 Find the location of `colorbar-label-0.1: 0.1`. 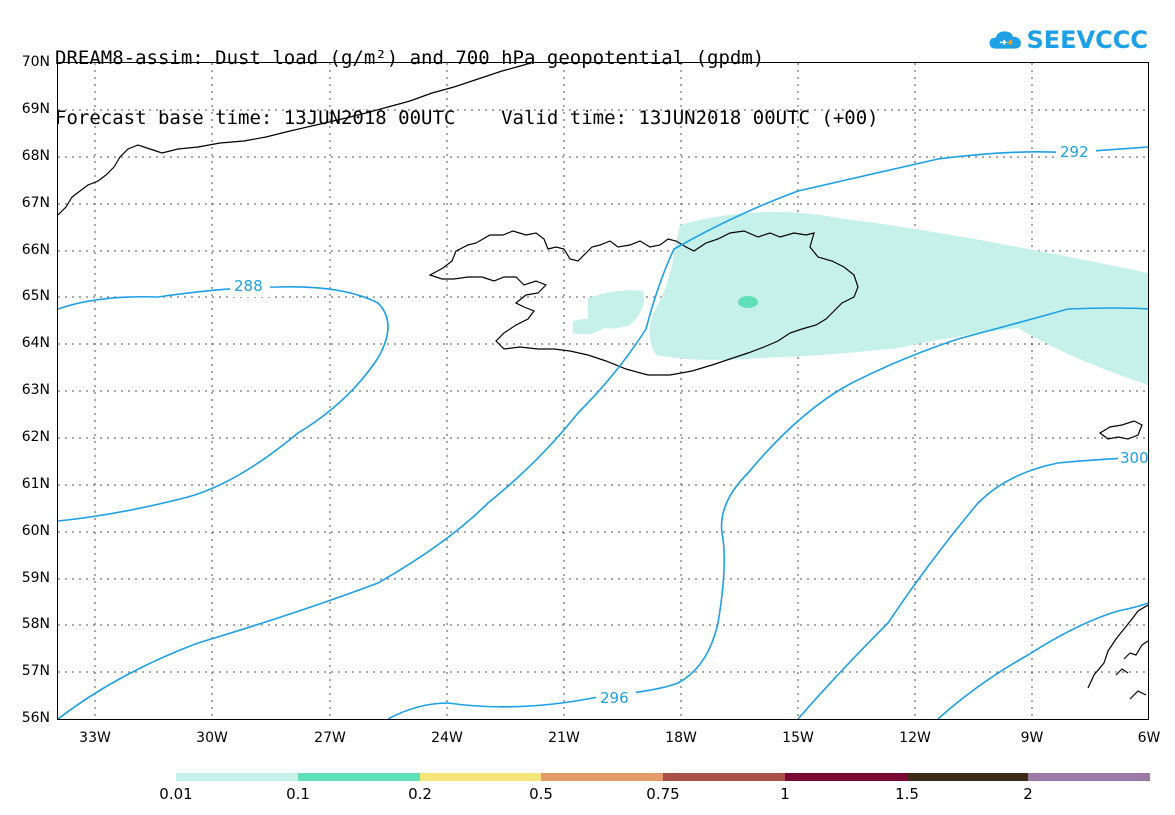

colorbar-label-0.1: 0.1 is located at coordinates (298, 794).